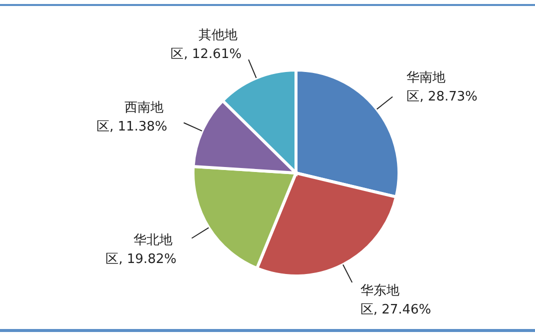 Image resolution: width=535 pixels, height=336 pixels. I want to click on slice-label: 华南地区, 28.73%, so click(442, 87).